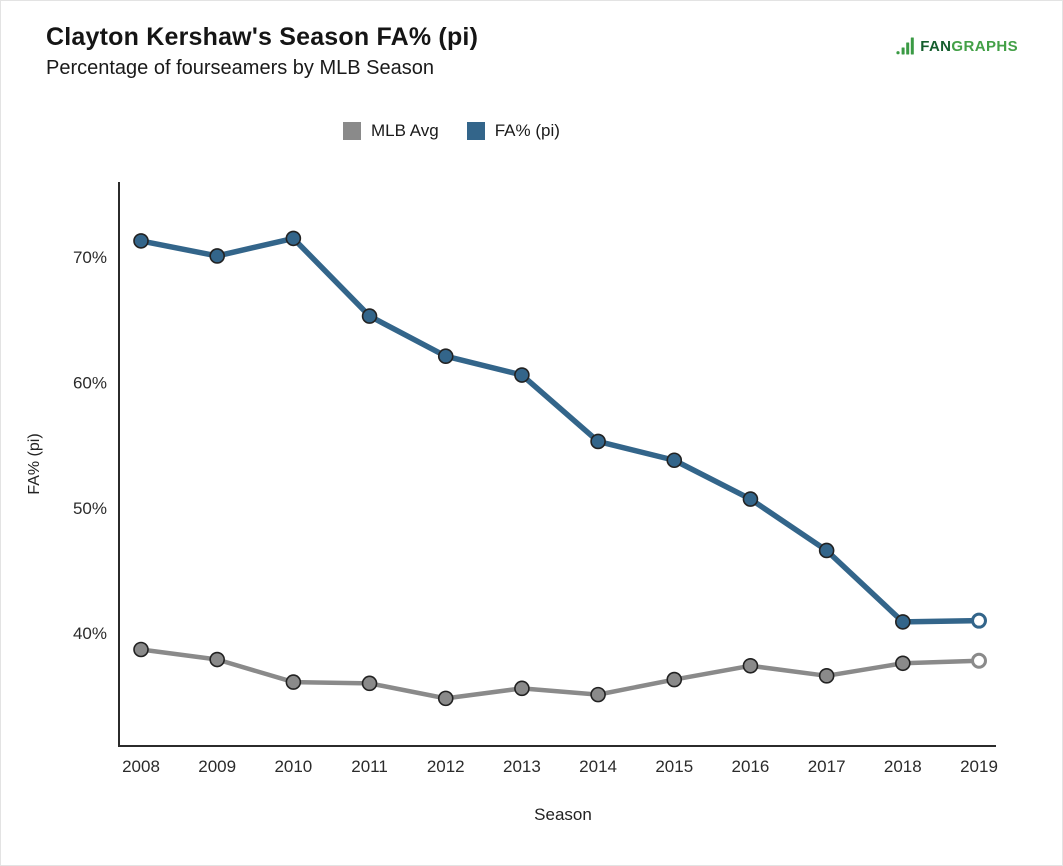 The image size is (1063, 866). I want to click on x-tick-label: 2015, so click(674, 766).